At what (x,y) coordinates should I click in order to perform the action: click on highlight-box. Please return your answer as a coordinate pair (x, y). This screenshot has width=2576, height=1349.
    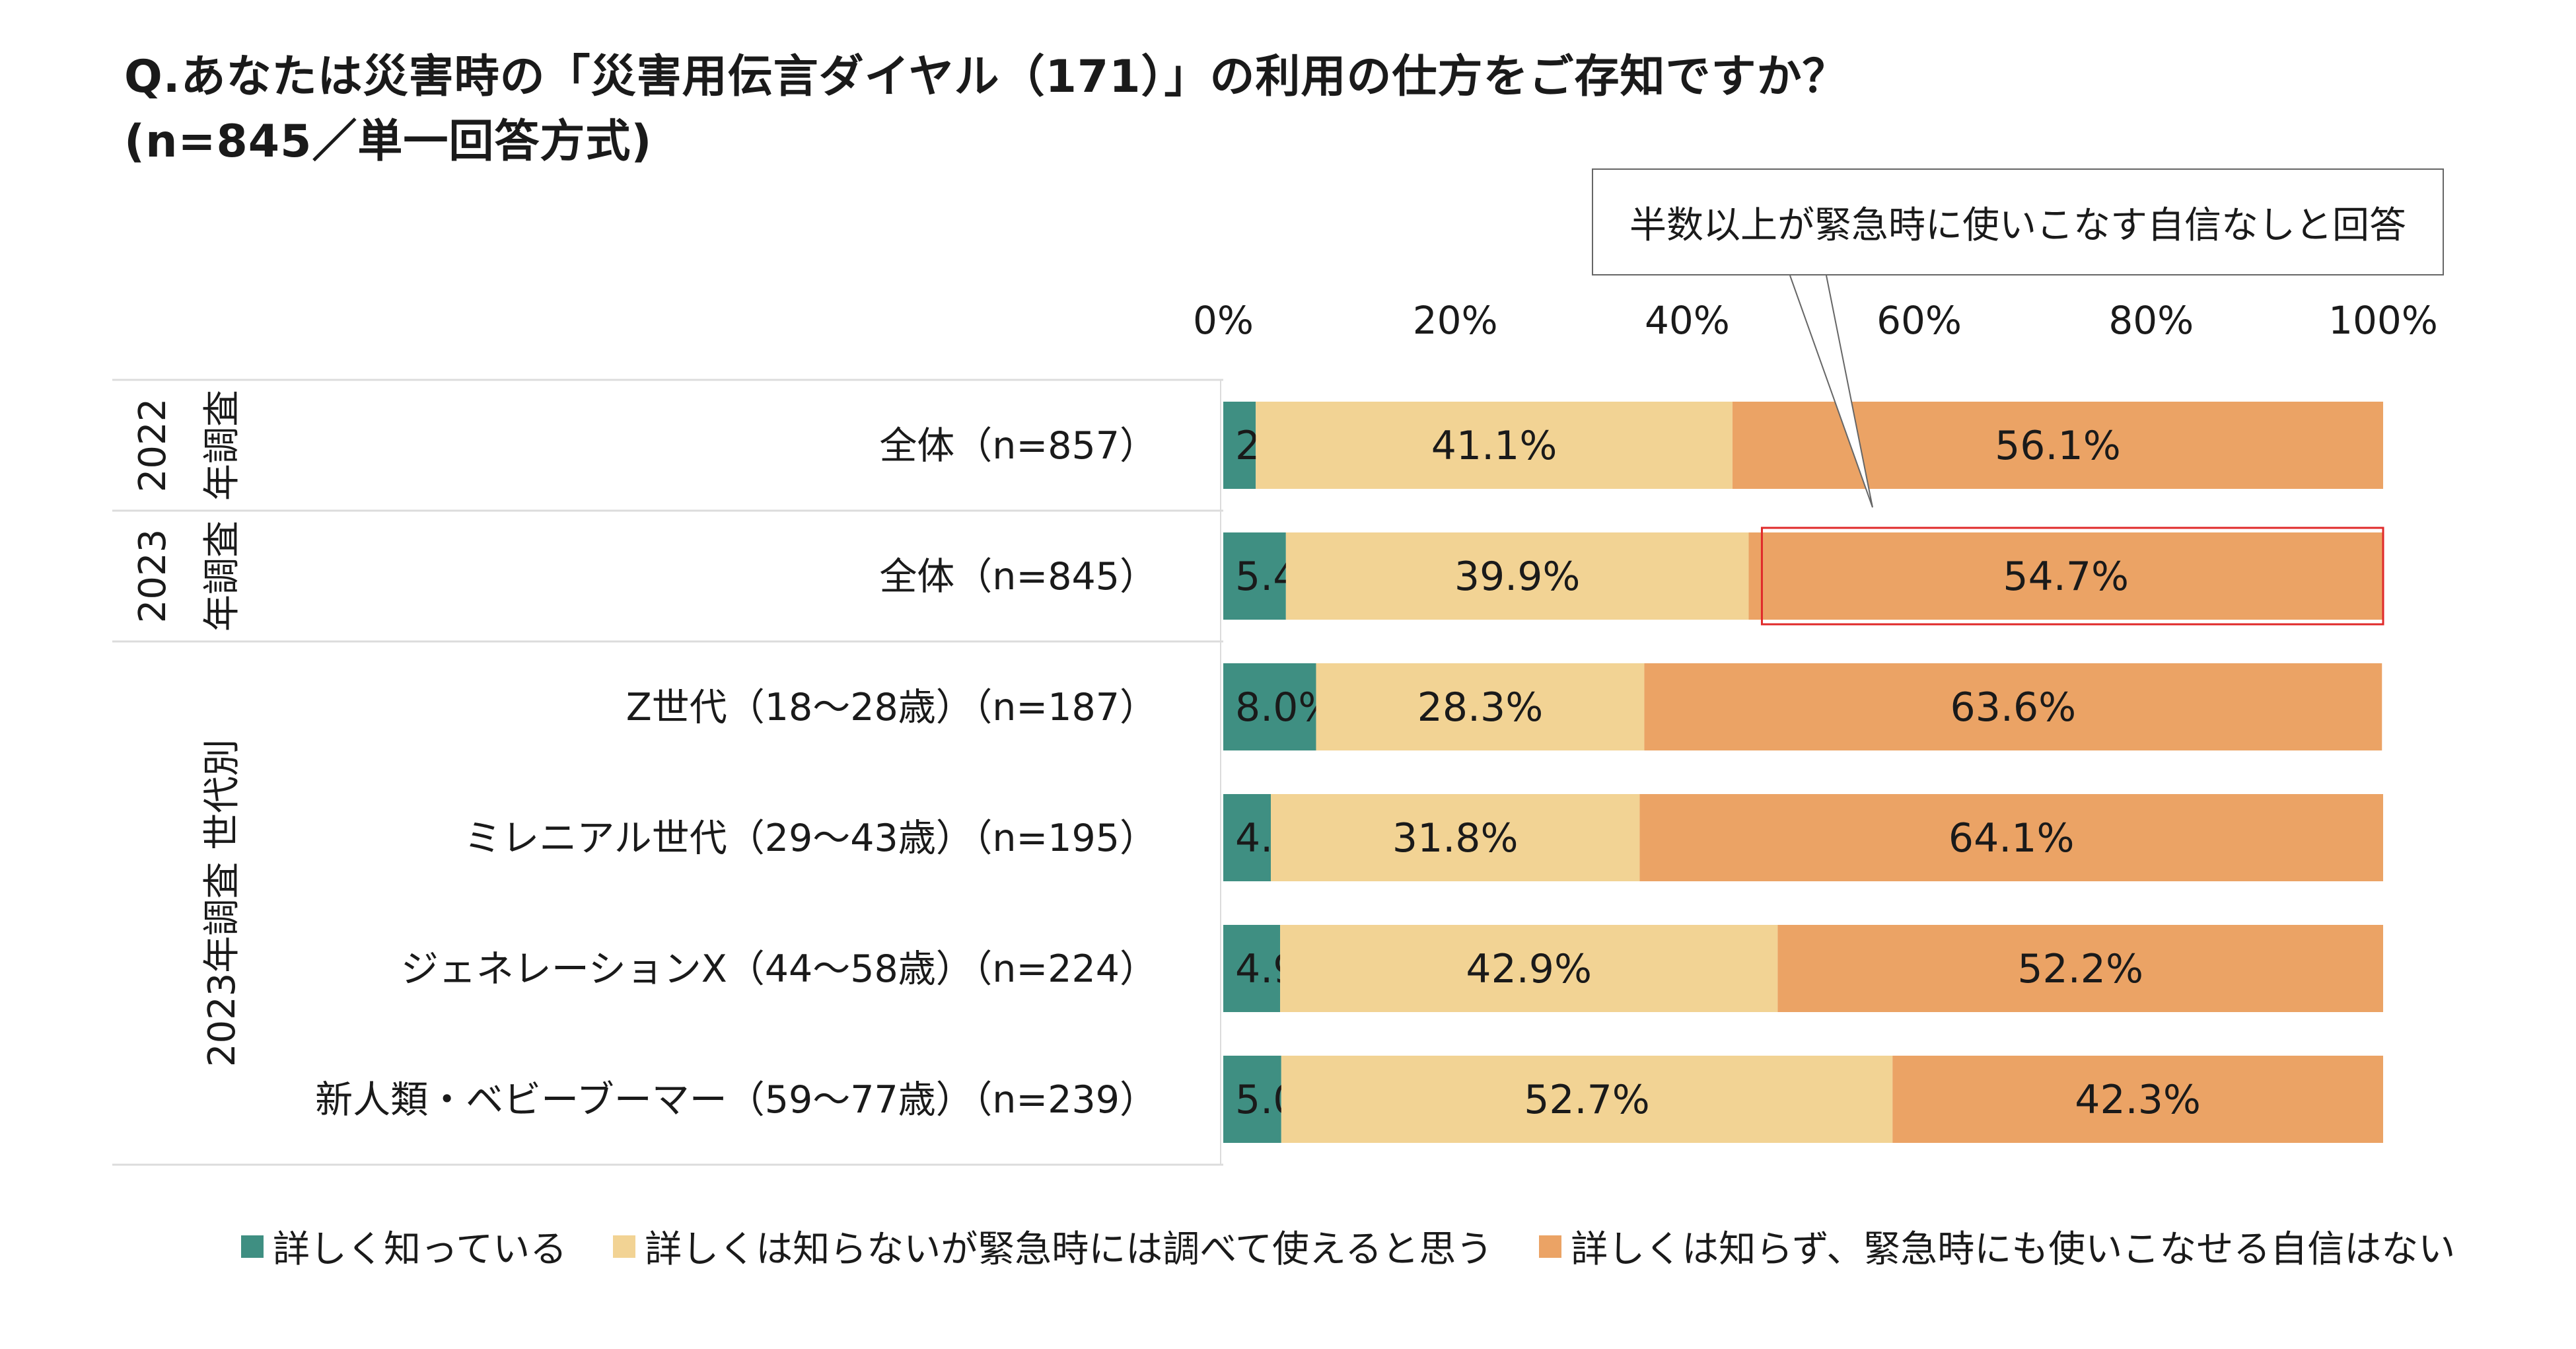
    Looking at the image, I should click on (2072, 576).